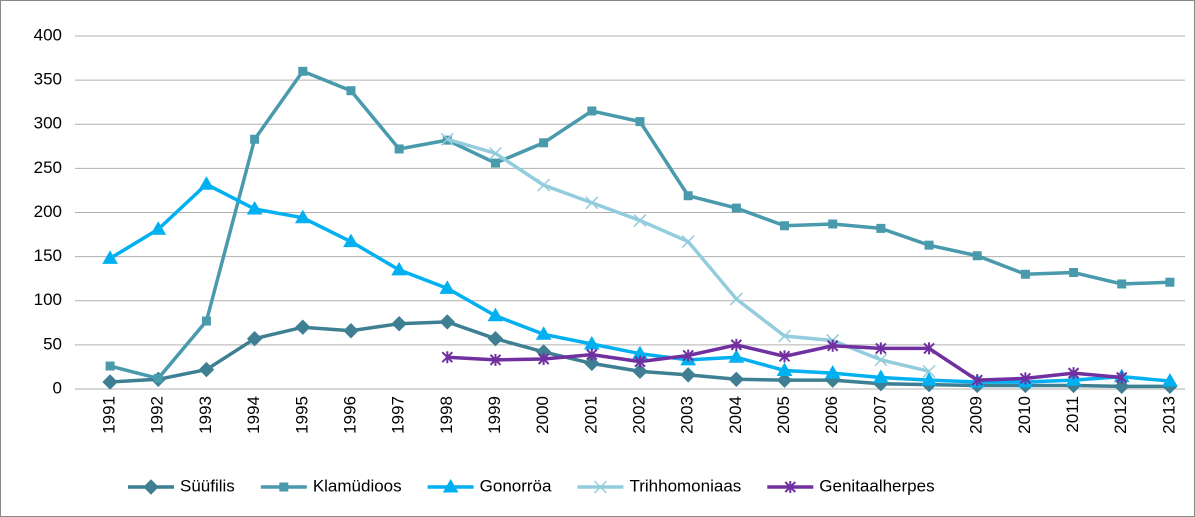 This screenshot has height=517, width=1195. What do you see at coordinates (638, 415) in the screenshot?
I see `x-tick-label: 2002` at bounding box center [638, 415].